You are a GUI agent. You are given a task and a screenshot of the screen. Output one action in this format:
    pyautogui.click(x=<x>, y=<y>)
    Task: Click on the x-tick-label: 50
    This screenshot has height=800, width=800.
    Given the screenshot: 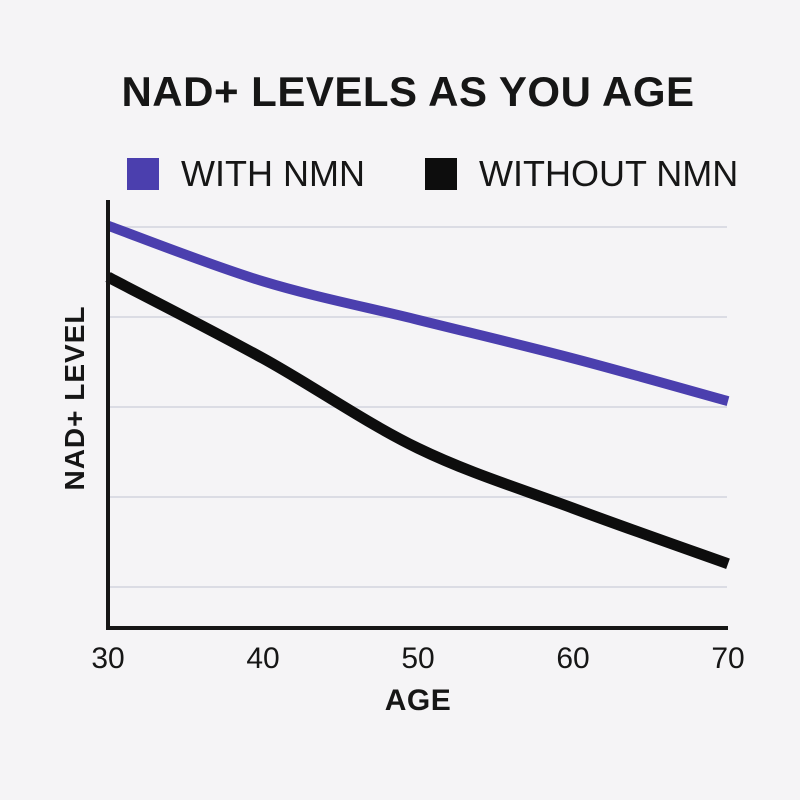 What is the action you would take?
    pyautogui.click(x=418, y=658)
    